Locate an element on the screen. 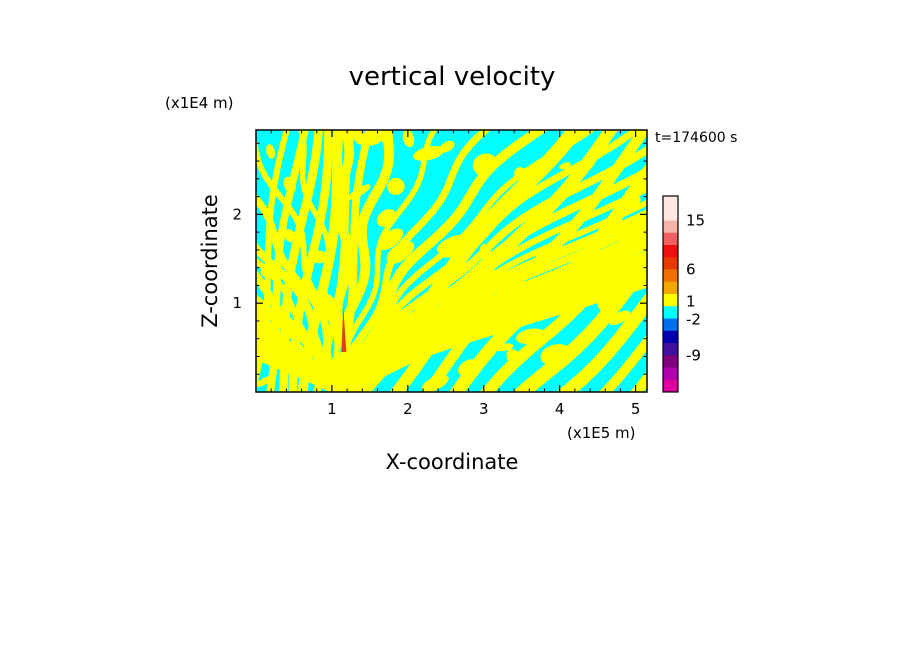 This screenshot has height=654, width=904. y-ticks: 12 is located at coordinates (439, 258).